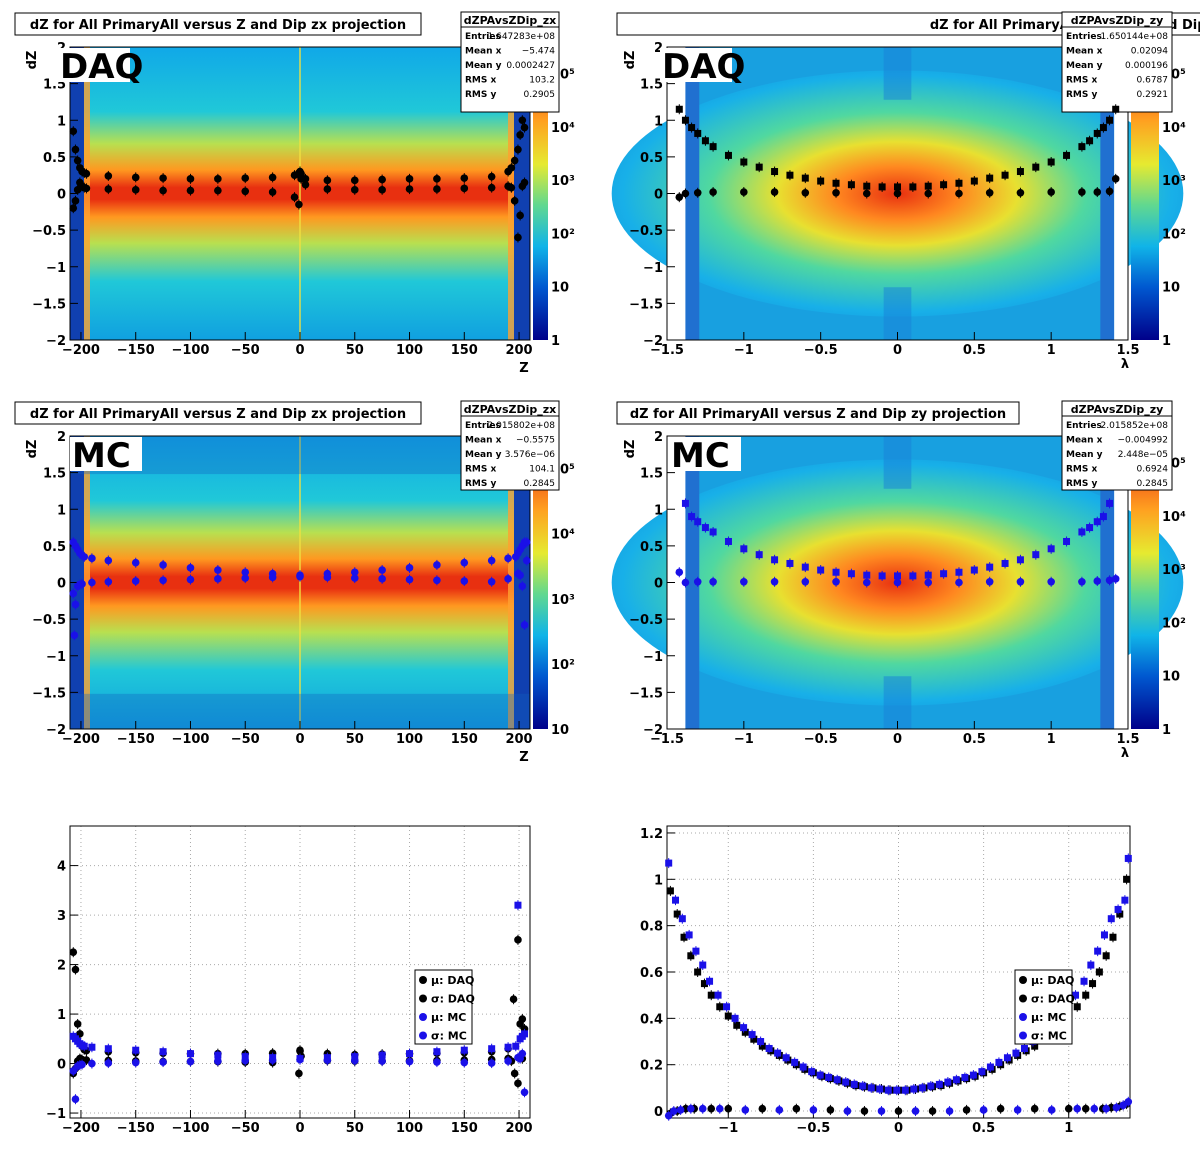 The image size is (1200, 1171). Describe the element at coordinates (651, 1066) in the screenshot. I see `y-tick-label: 0.2` at that location.